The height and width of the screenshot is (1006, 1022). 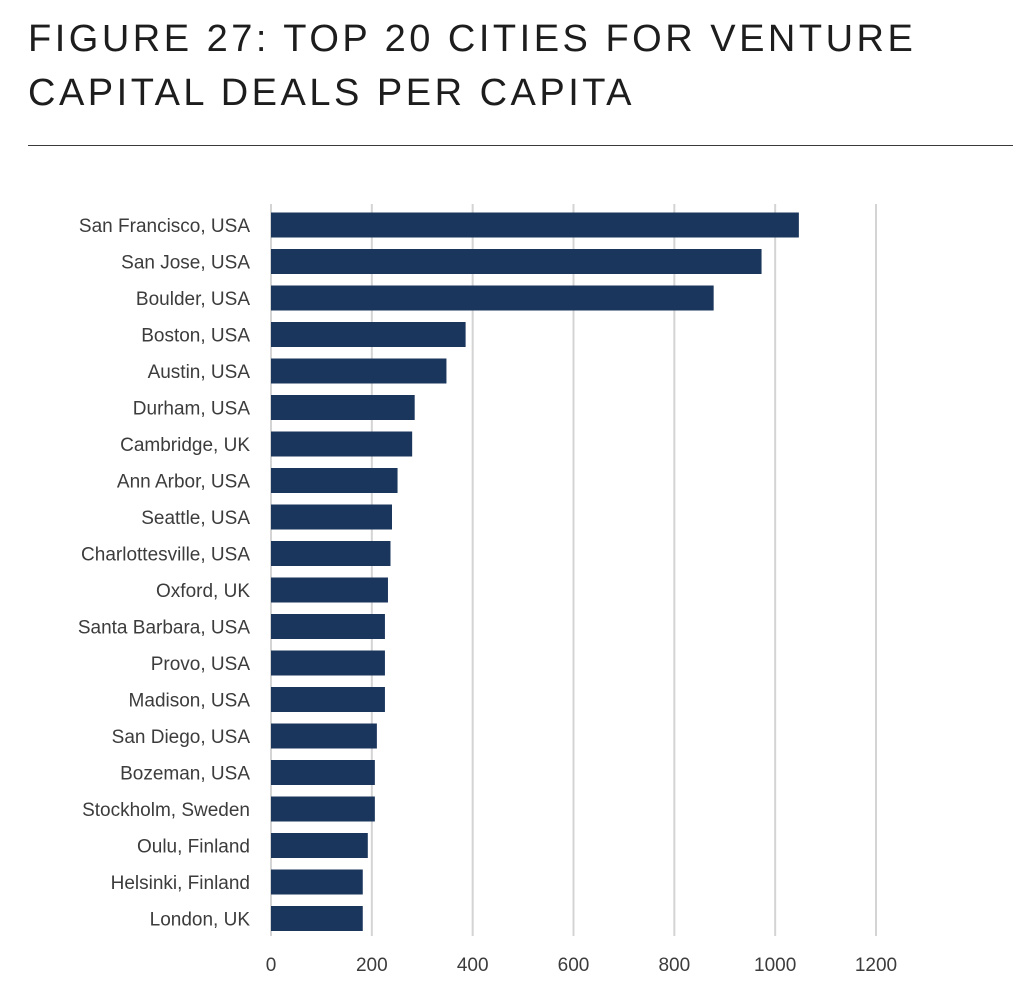 I want to click on bar-san-francisco-usa, so click(x=535, y=225).